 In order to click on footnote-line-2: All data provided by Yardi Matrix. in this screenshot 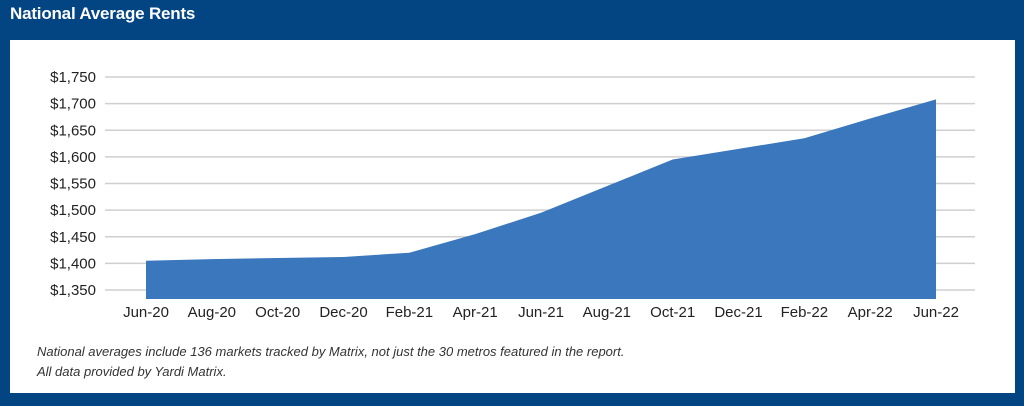, I will do `click(132, 371)`.